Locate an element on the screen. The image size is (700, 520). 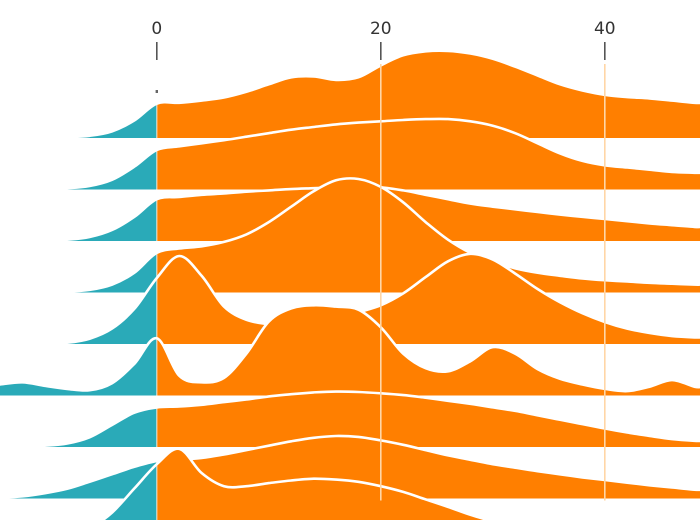
ridge-2-negative-area is located at coordinates (78, 170).